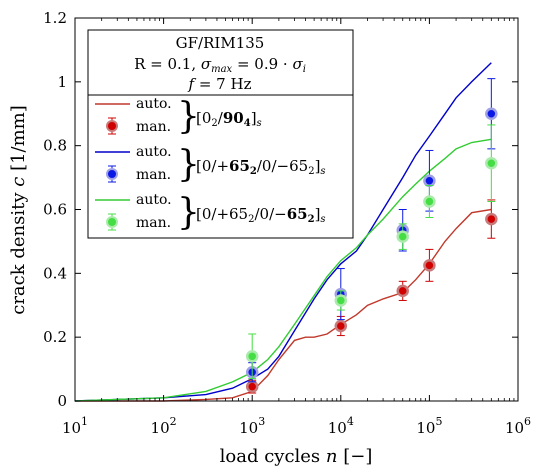 Image resolution: width=550 pixels, height=473 pixels. Describe the element at coordinates (55, 337) in the screenshot. I see `y-tick-label: 0.2` at that location.